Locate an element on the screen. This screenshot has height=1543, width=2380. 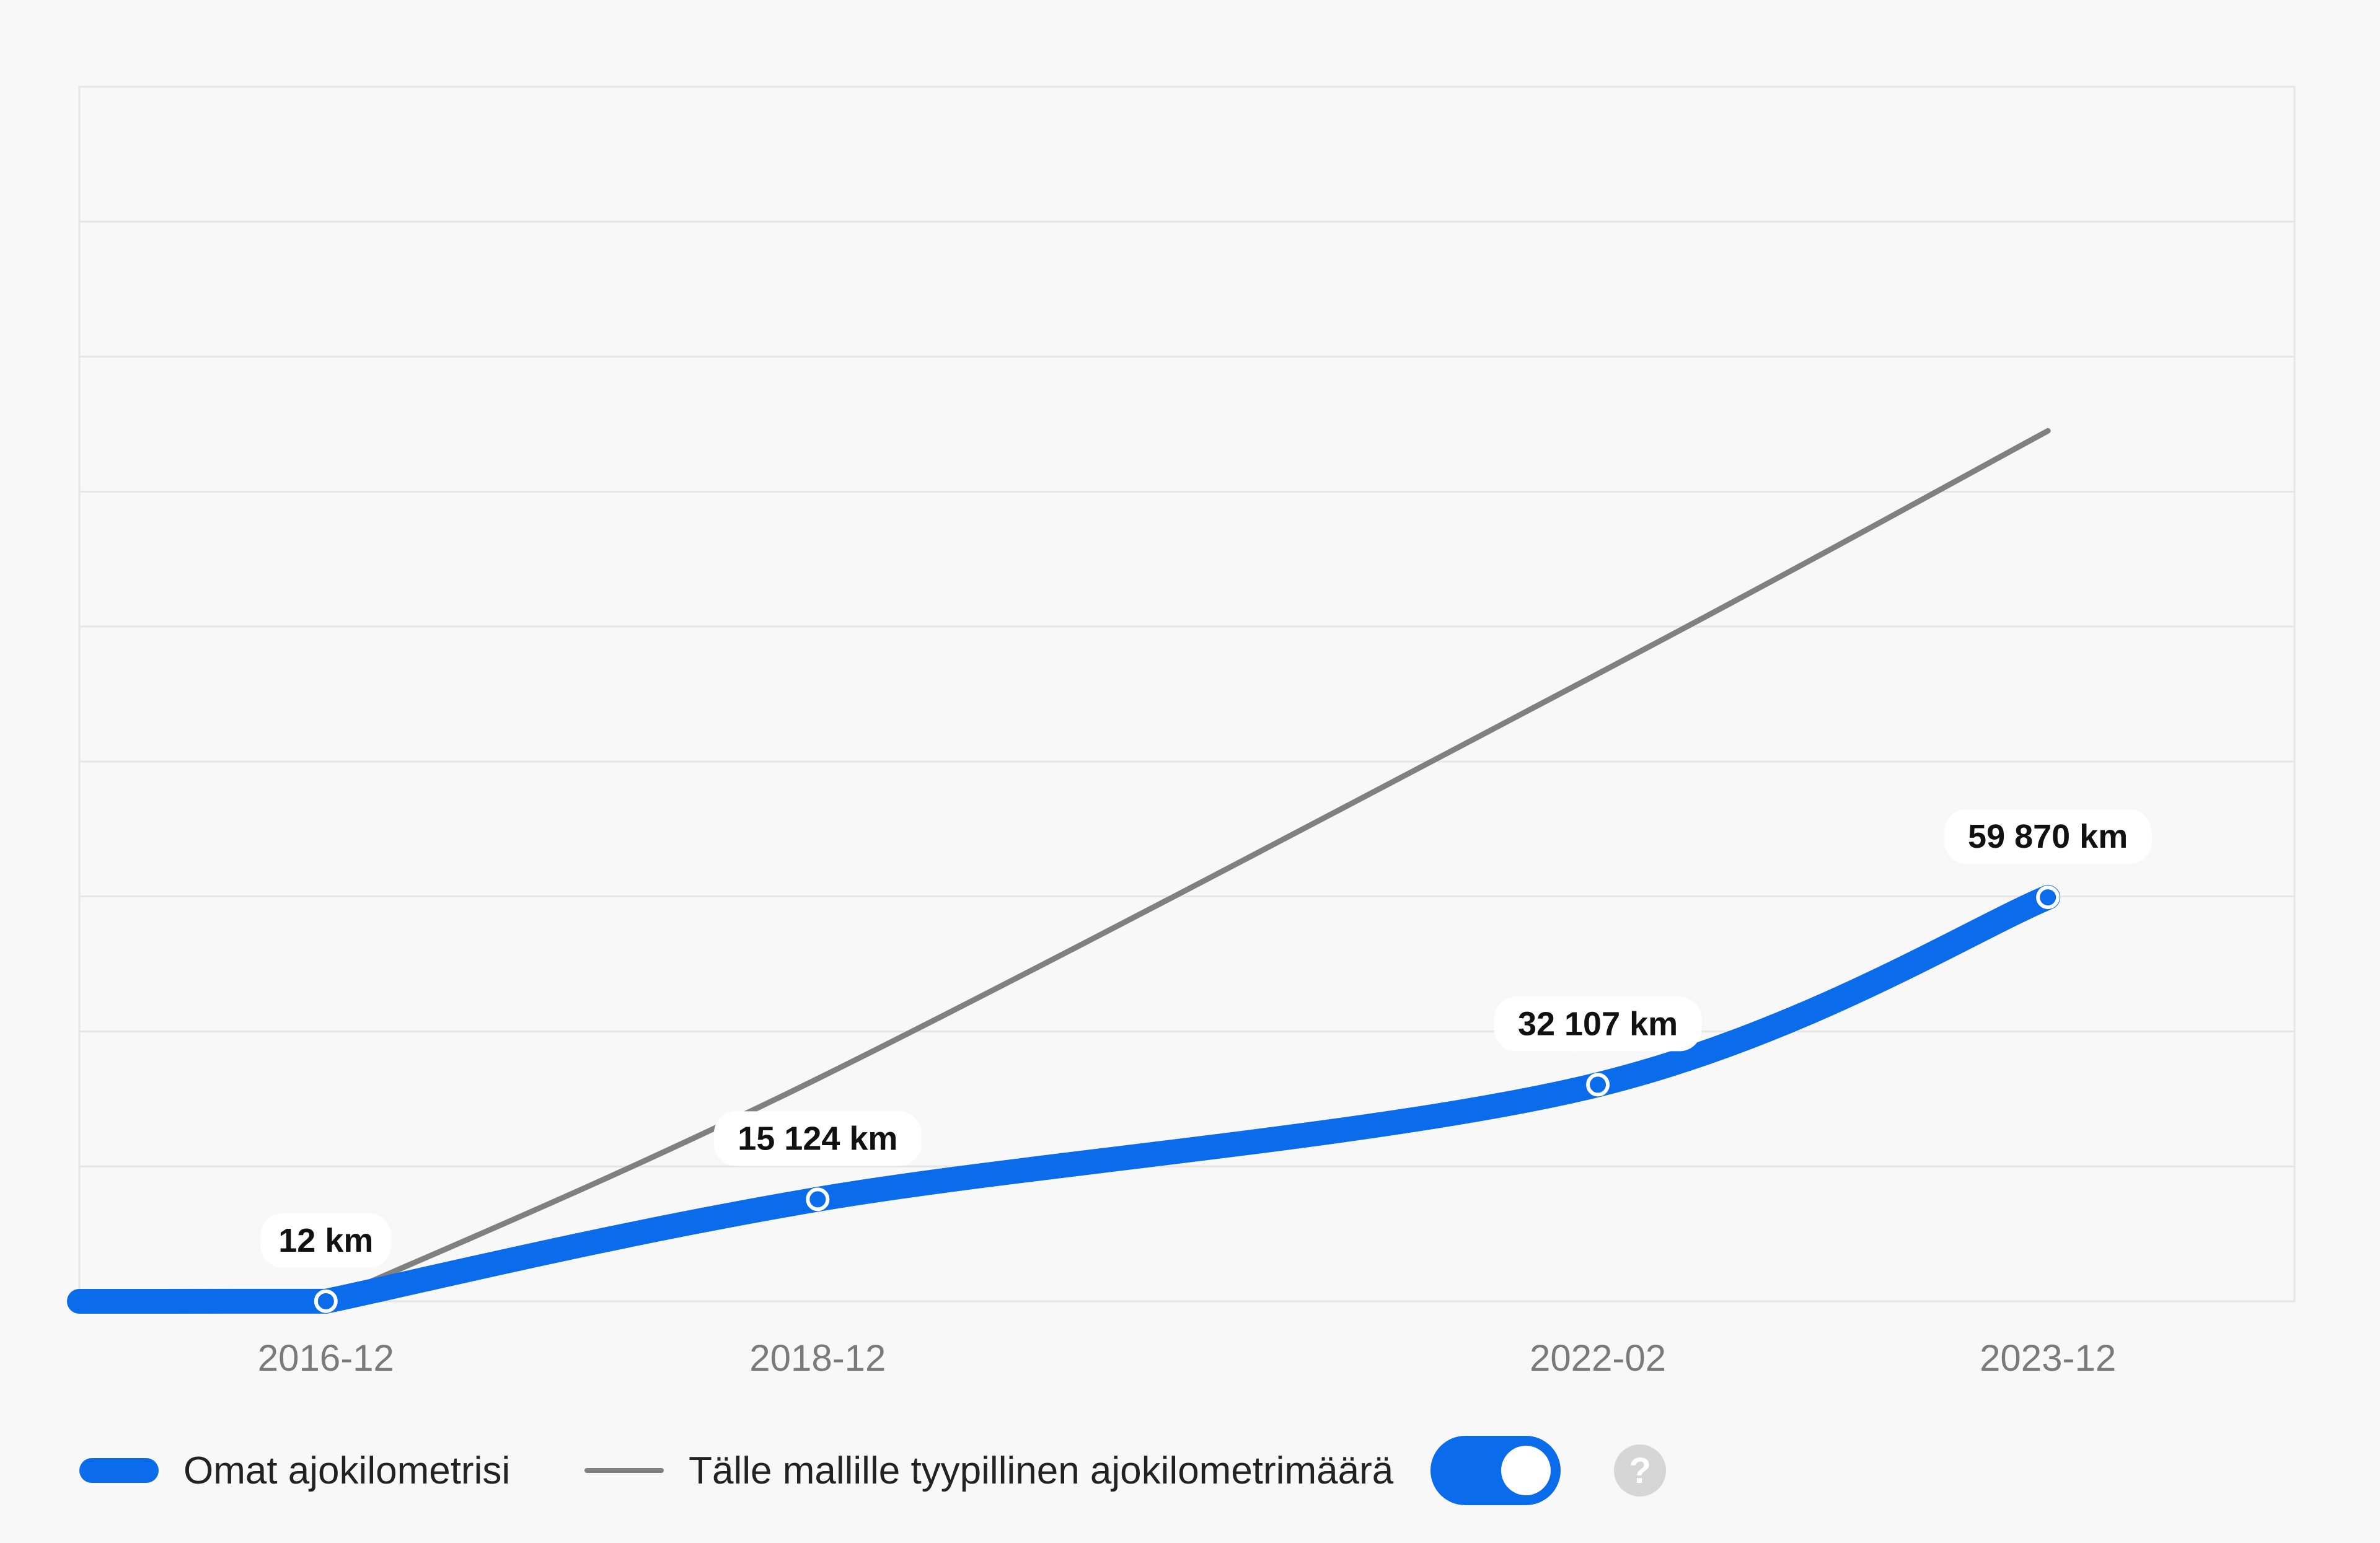
data-label-text: 12 km is located at coordinates (325, 1240).